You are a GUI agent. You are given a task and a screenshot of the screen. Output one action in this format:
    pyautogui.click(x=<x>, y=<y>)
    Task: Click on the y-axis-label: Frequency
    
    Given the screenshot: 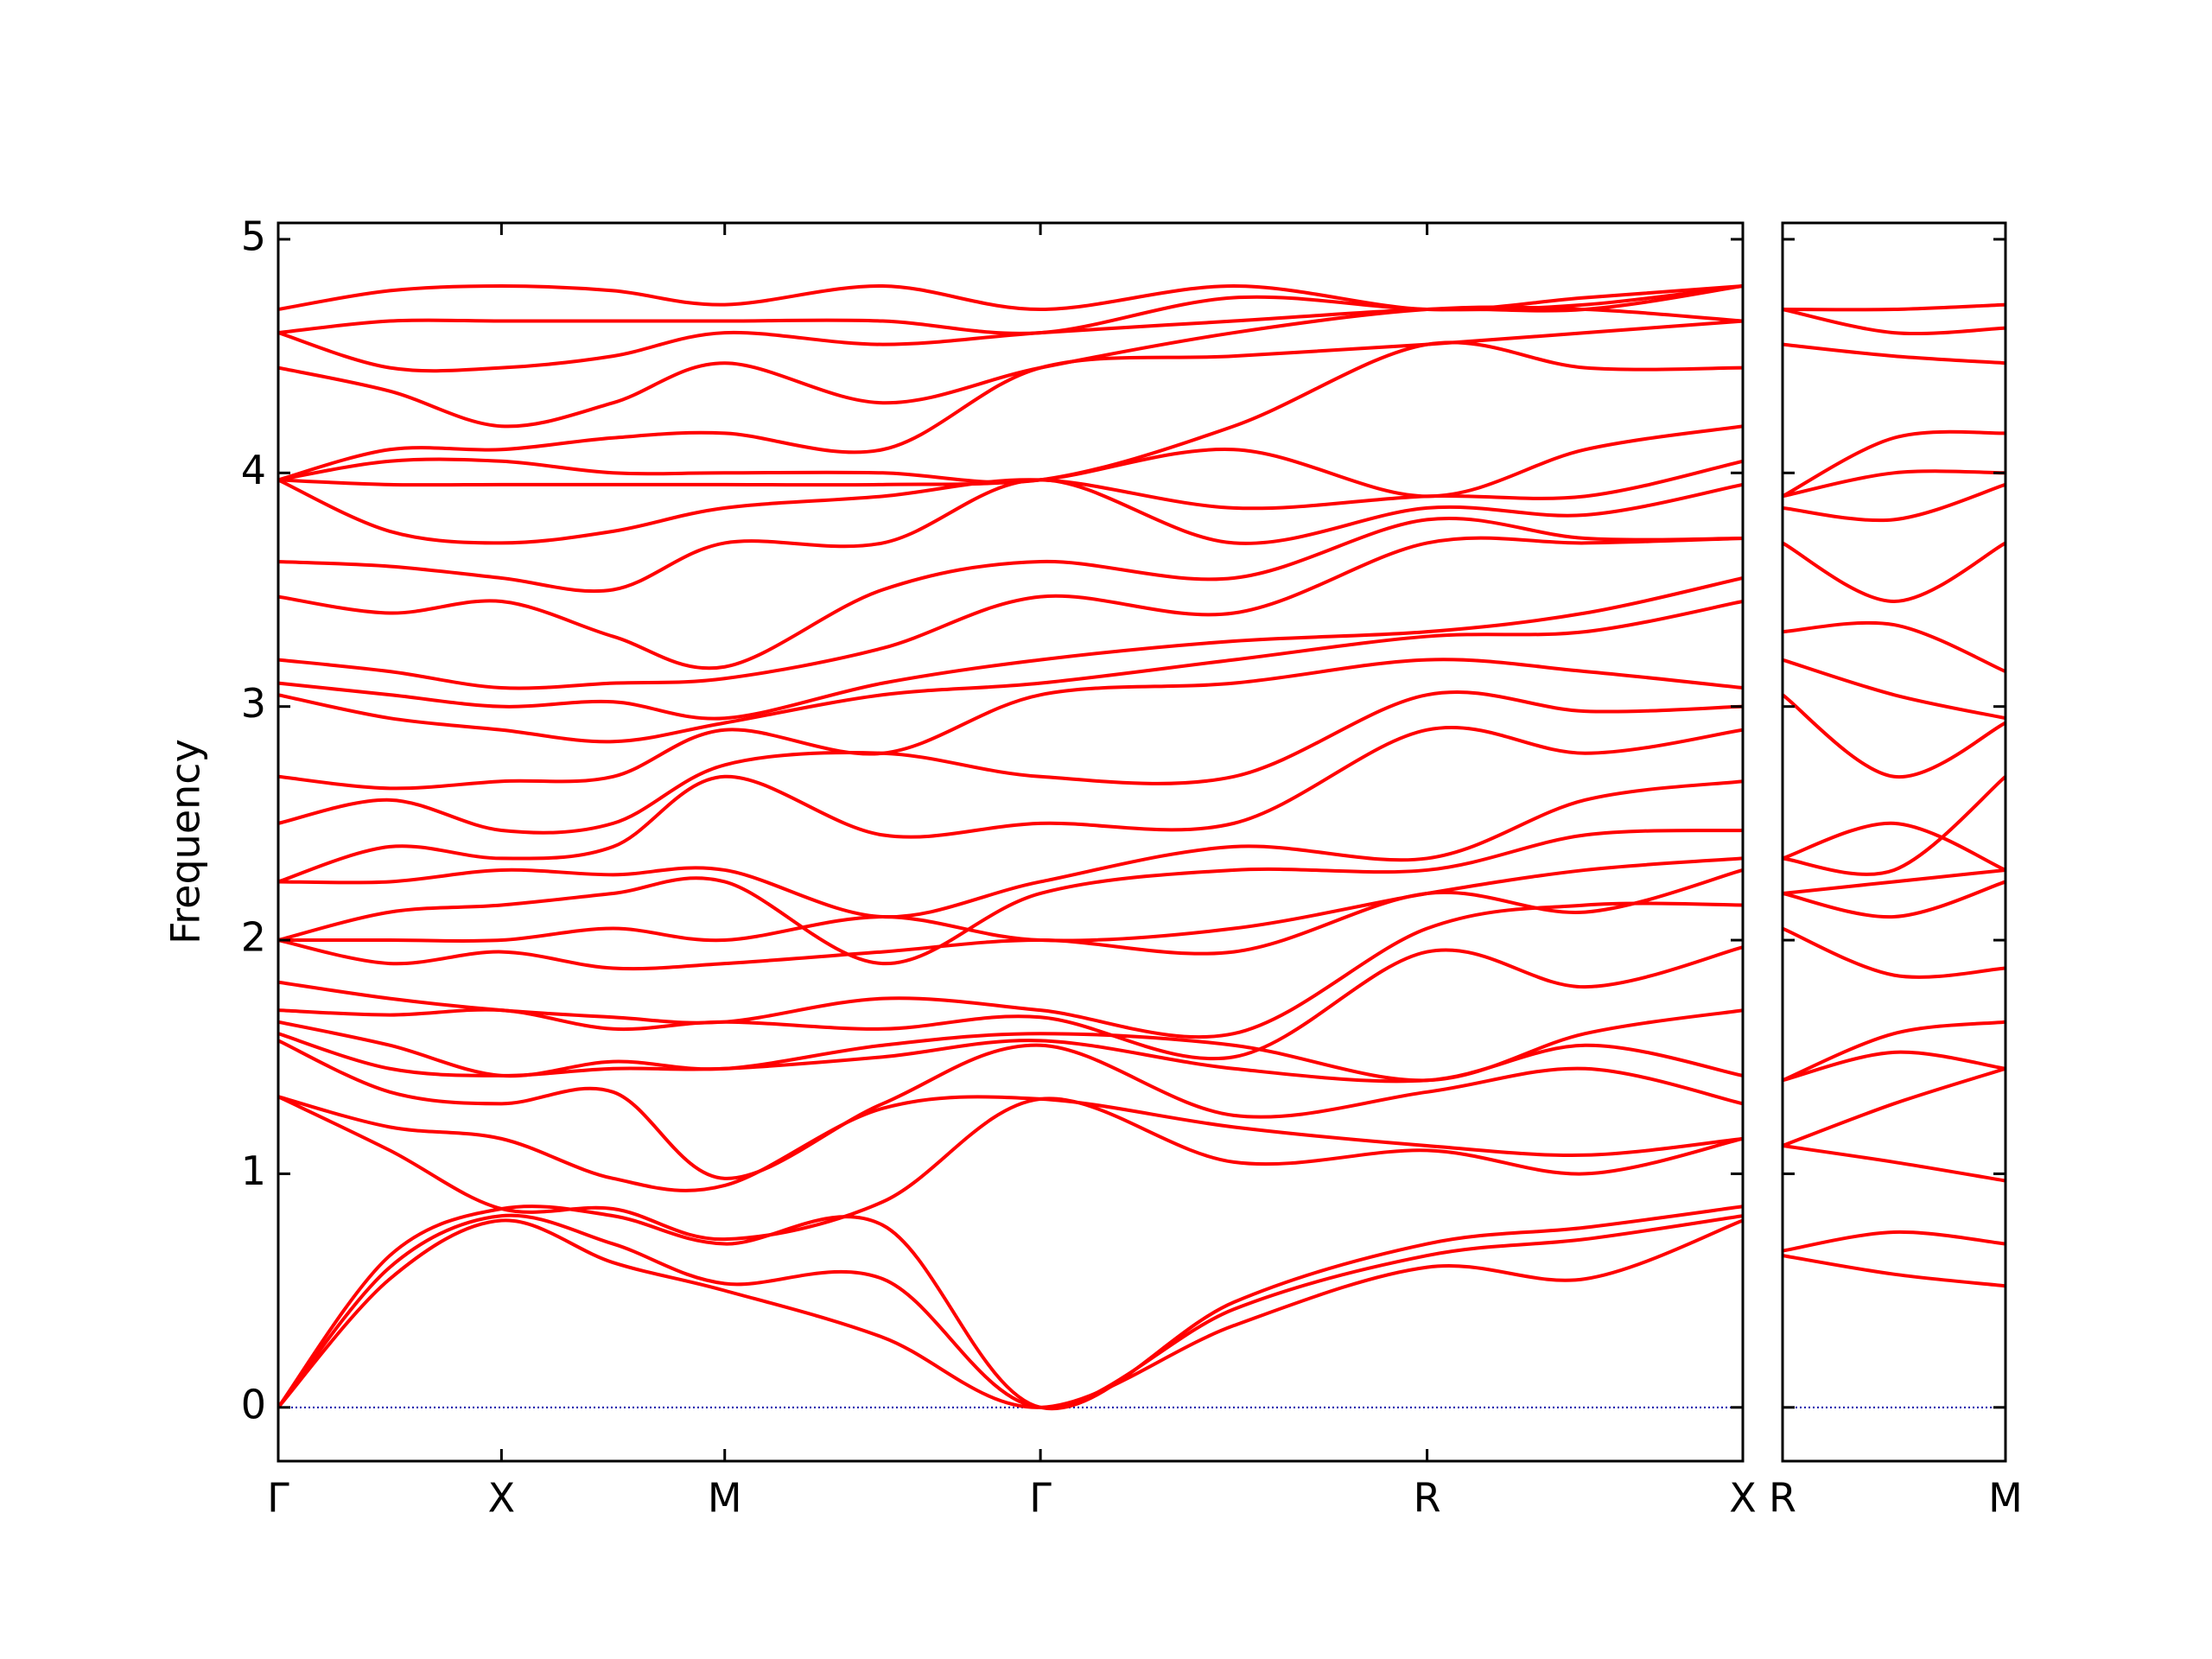 What is the action you would take?
    pyautogui.click(x=185, y=841)
    